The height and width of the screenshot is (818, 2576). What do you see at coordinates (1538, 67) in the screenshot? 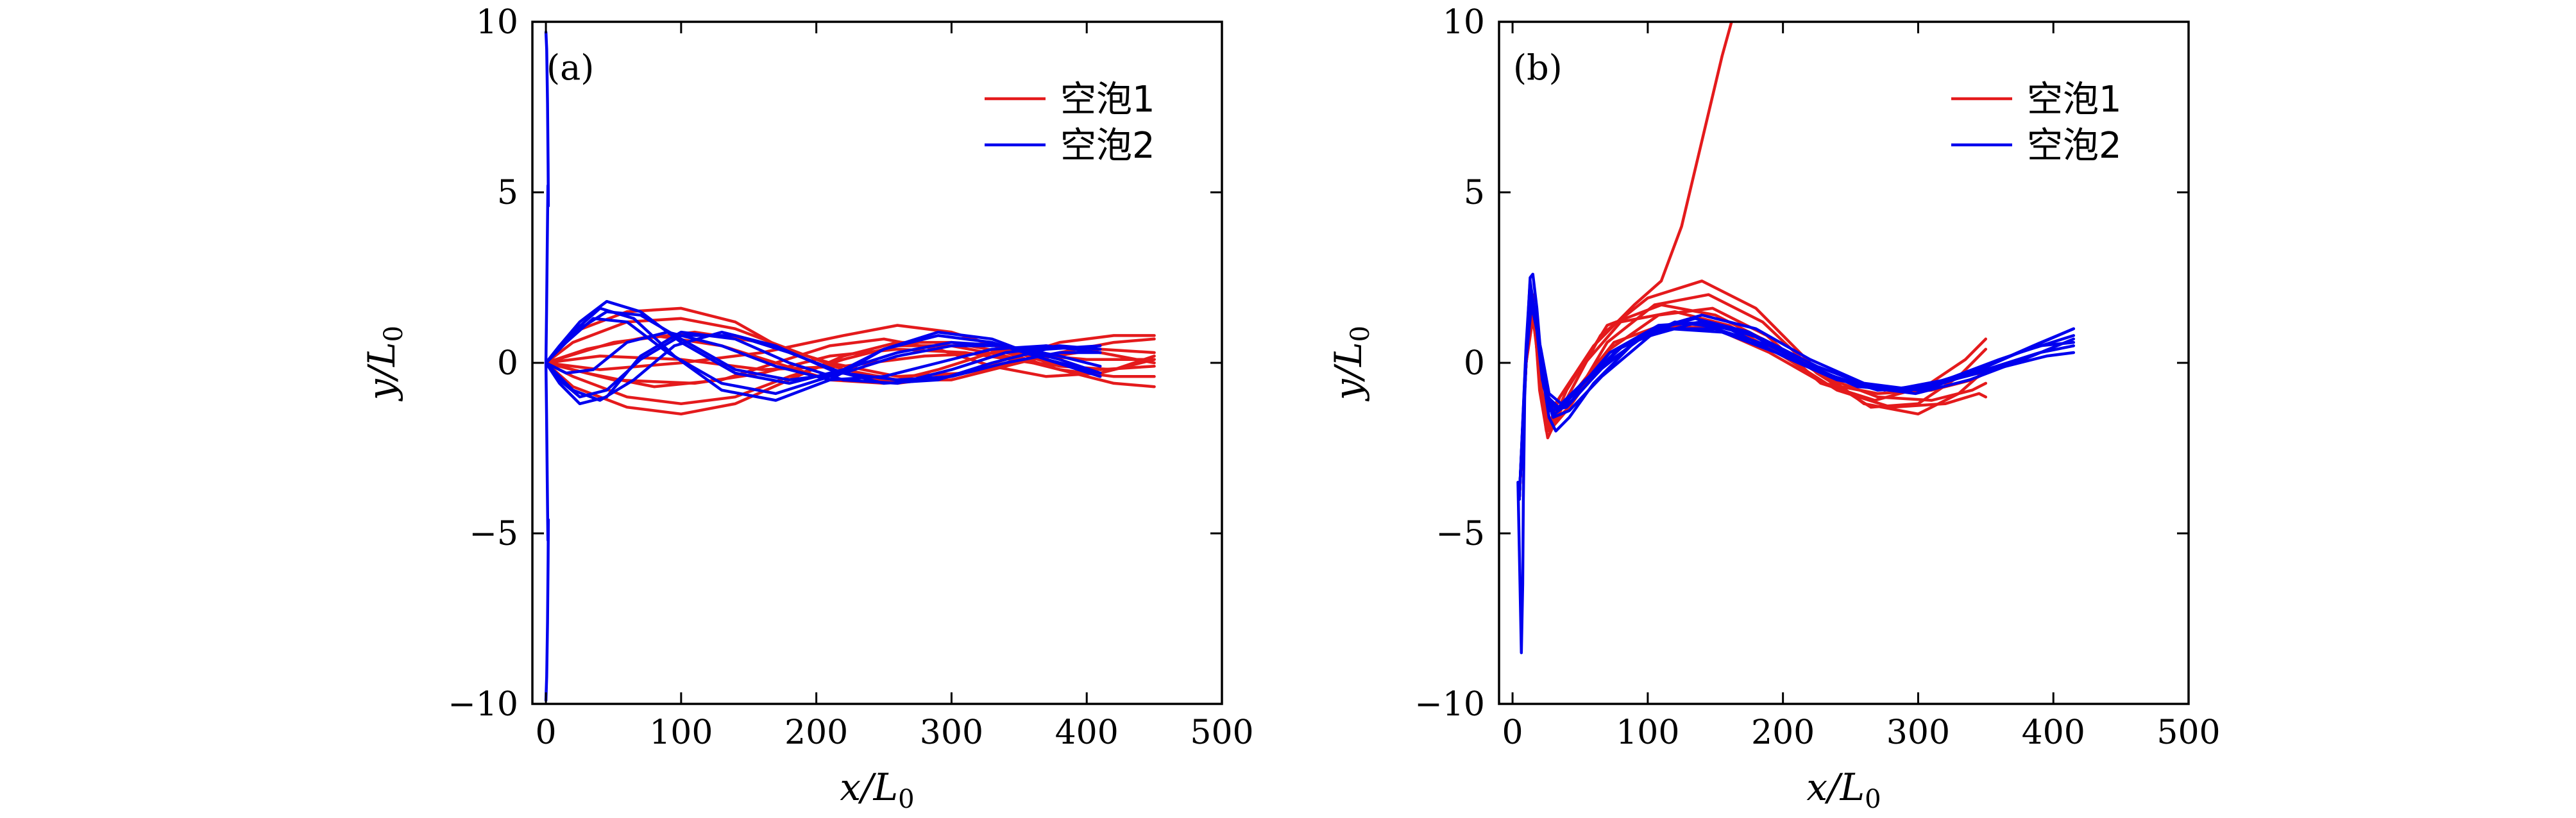
I see `panel-label: (b)` at bounding box center [1538, 67].